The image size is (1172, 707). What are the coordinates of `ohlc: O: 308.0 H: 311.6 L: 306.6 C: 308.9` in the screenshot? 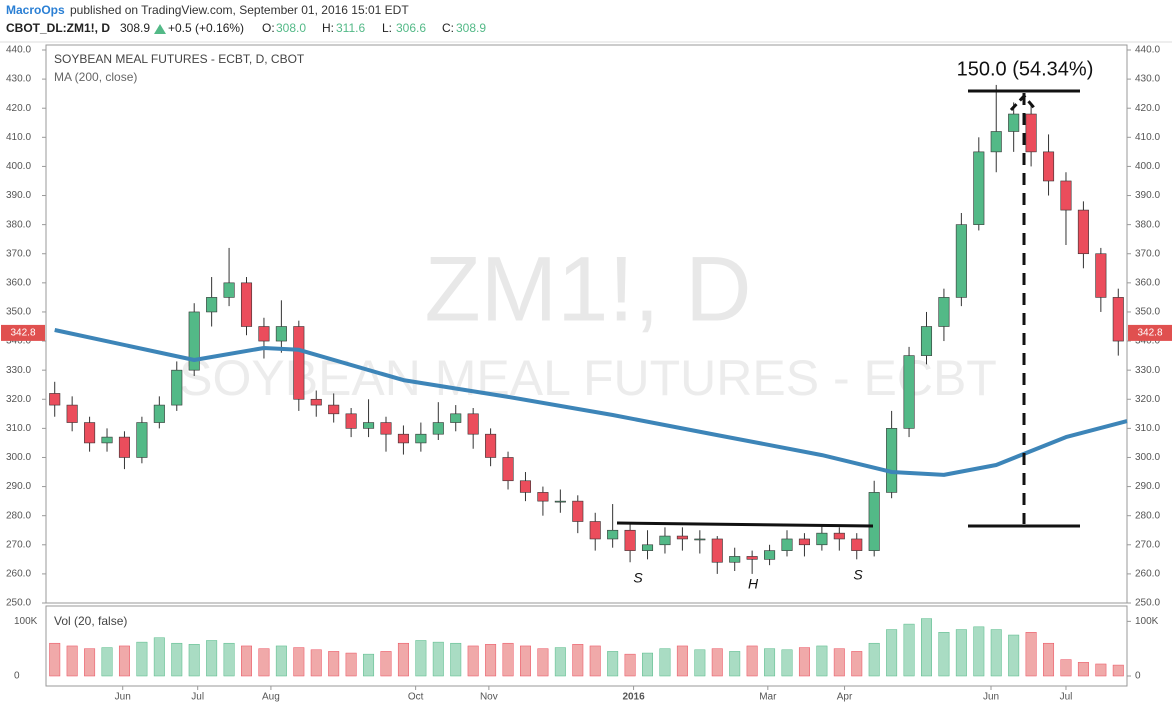 It's located at (374, 28).